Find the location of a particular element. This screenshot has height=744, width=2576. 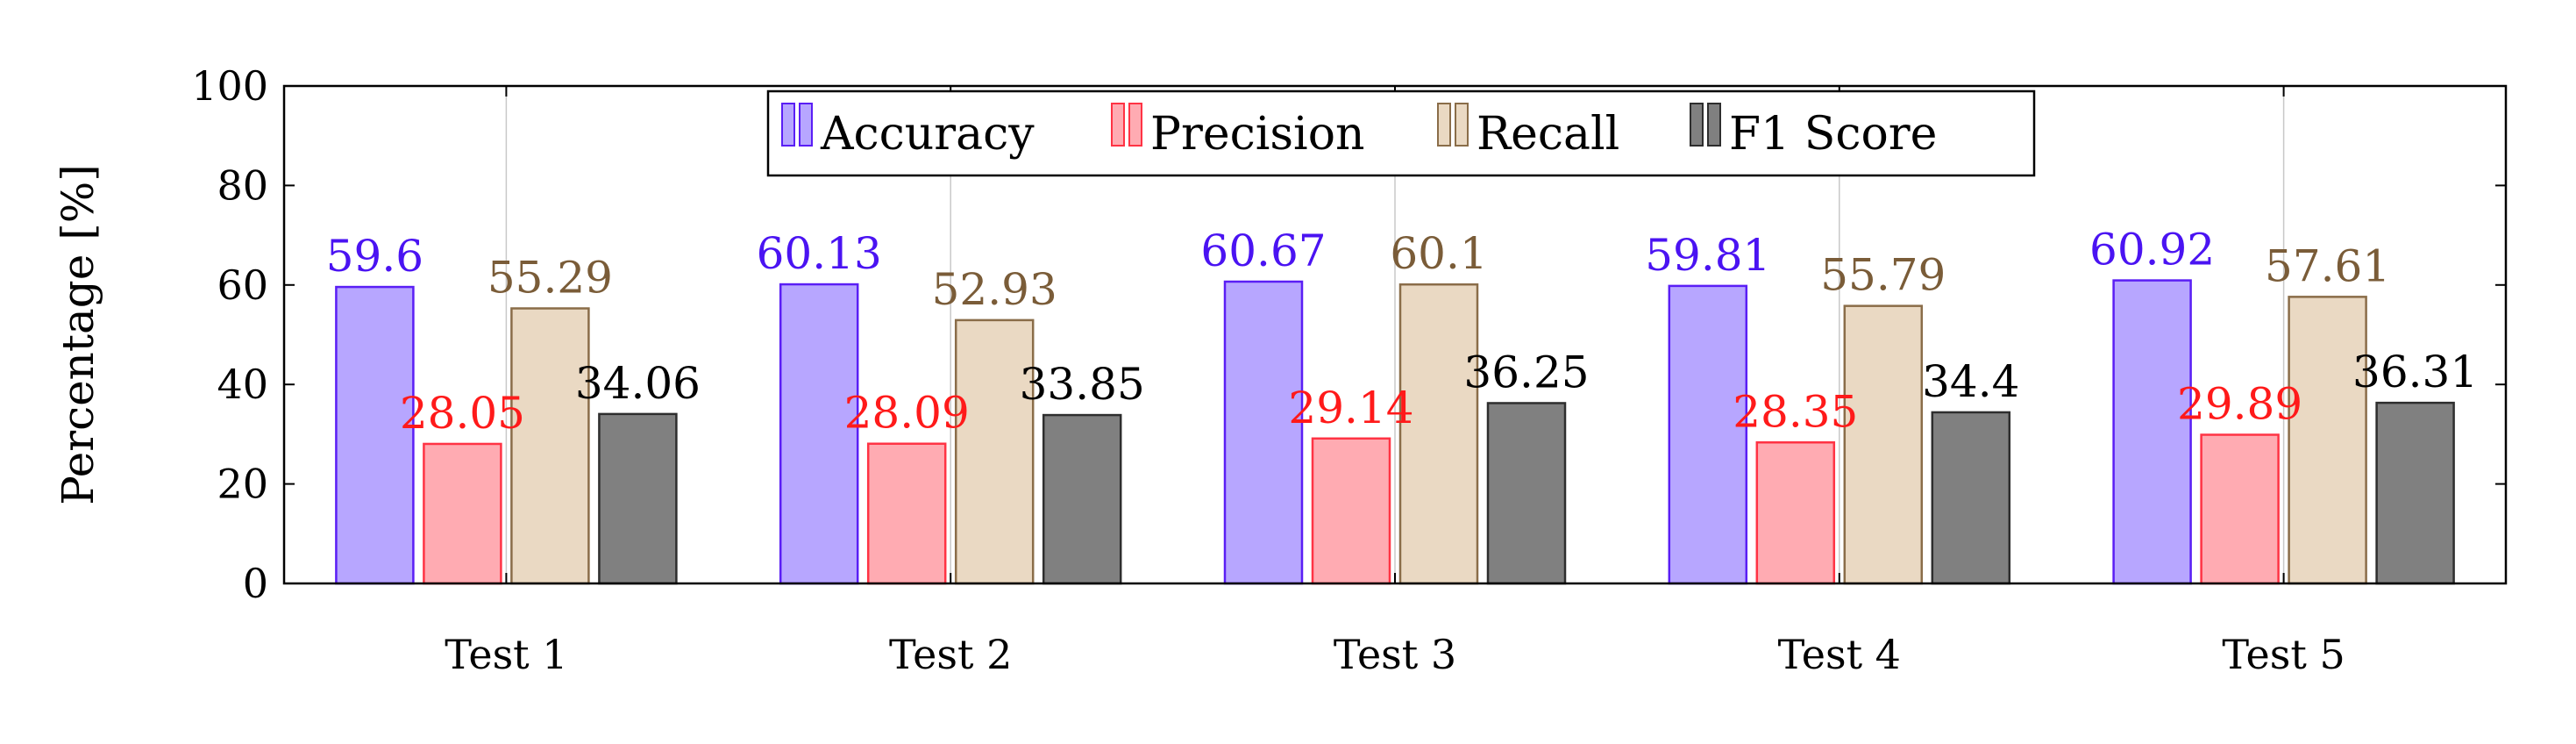

data-label: 28.05 is located at coordinates (462, 414).